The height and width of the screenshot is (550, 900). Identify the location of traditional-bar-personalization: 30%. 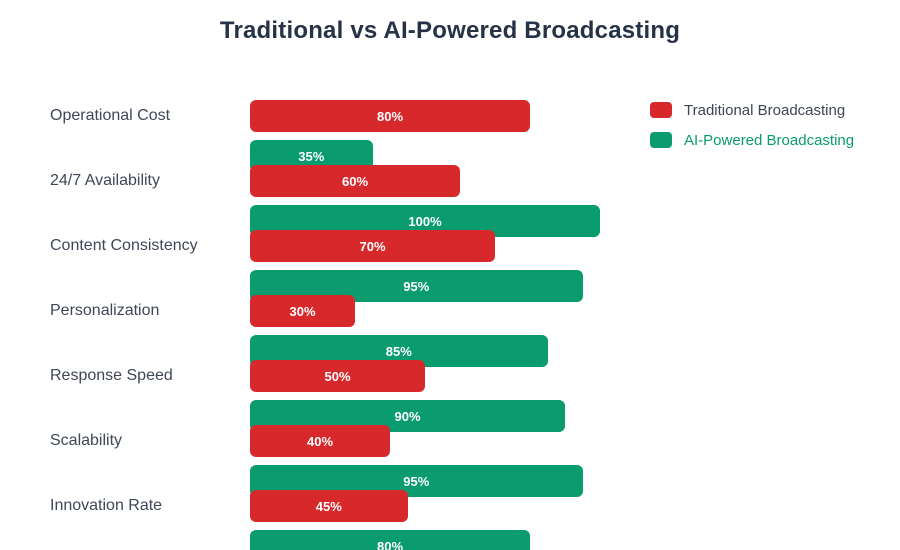
(302, 311).